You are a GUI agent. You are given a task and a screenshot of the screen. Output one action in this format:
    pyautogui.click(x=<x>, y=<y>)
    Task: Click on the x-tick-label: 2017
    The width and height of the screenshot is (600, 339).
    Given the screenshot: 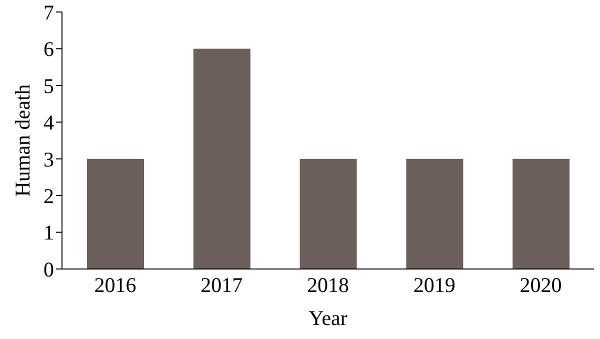 What is the action you would take?
    pyautogui.click(x=221, y=284)
    